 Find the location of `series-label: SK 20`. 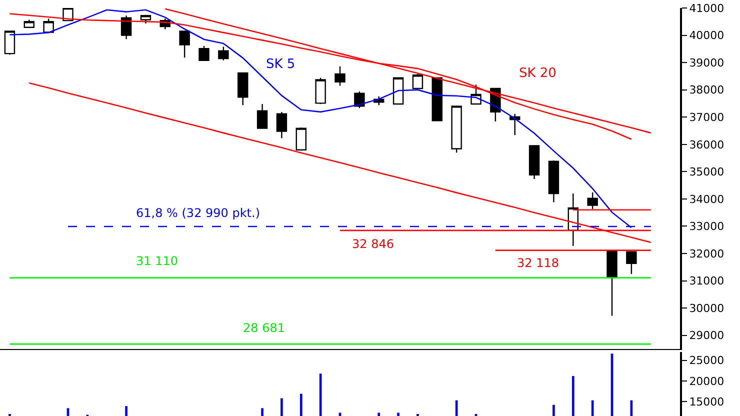

series-label: SK 20 is located at coordinates (537, 73).